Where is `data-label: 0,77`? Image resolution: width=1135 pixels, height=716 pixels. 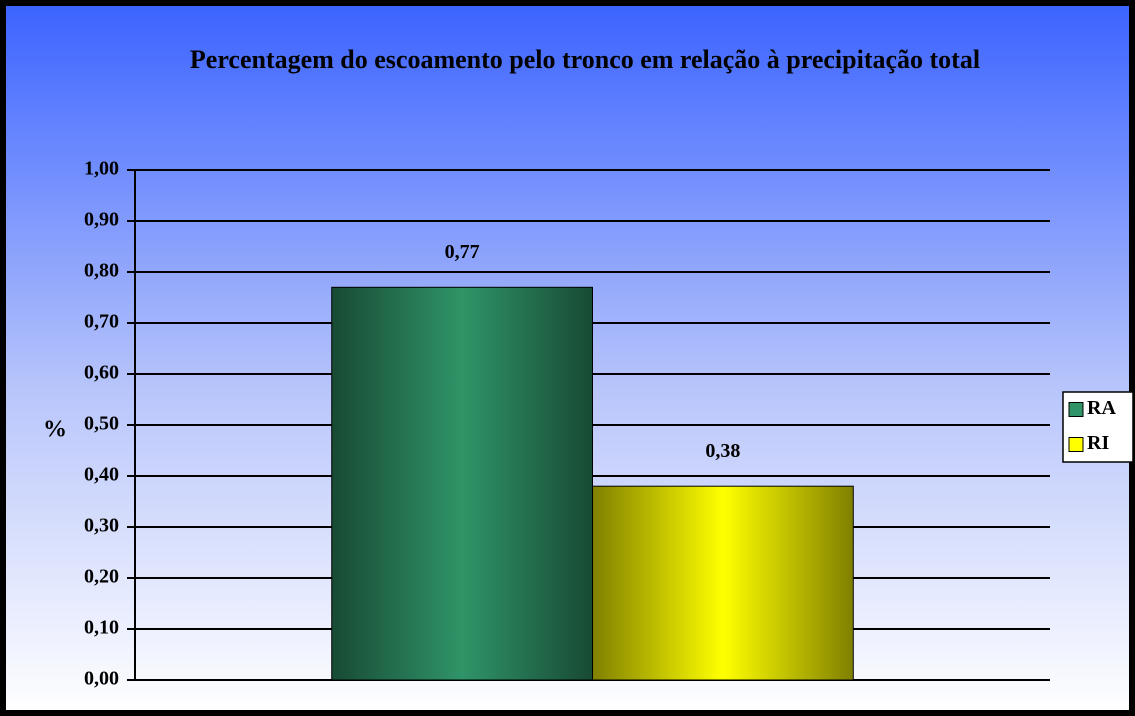
data-label: 0,77 is located at coordinates (462, 252).